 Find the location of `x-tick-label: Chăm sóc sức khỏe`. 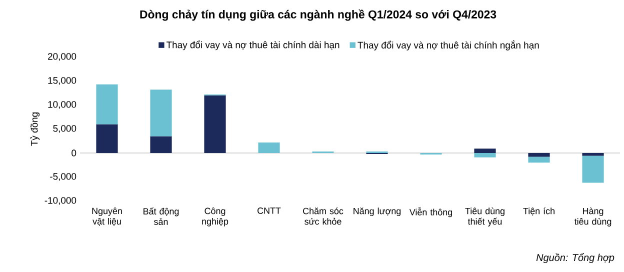

x-tick-label: Chăm sóc sức khỏe is located at coordinates (323, 216).